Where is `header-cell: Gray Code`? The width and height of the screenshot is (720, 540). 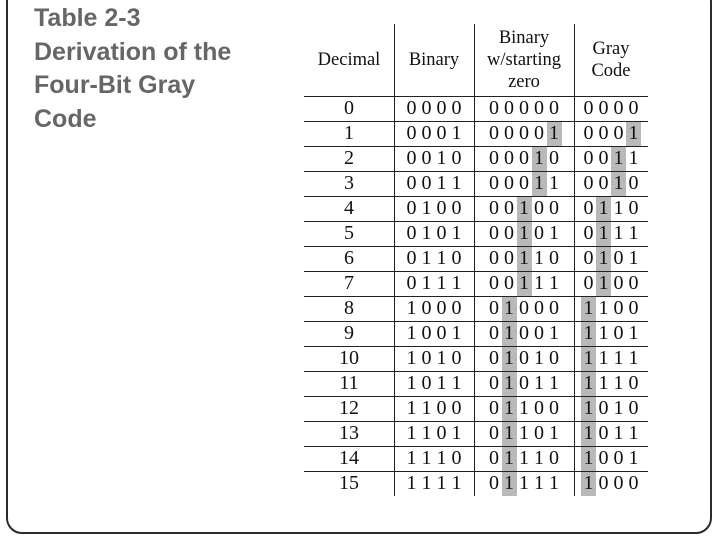 header-cell: Gray Code is located at coordinates (611, 60).